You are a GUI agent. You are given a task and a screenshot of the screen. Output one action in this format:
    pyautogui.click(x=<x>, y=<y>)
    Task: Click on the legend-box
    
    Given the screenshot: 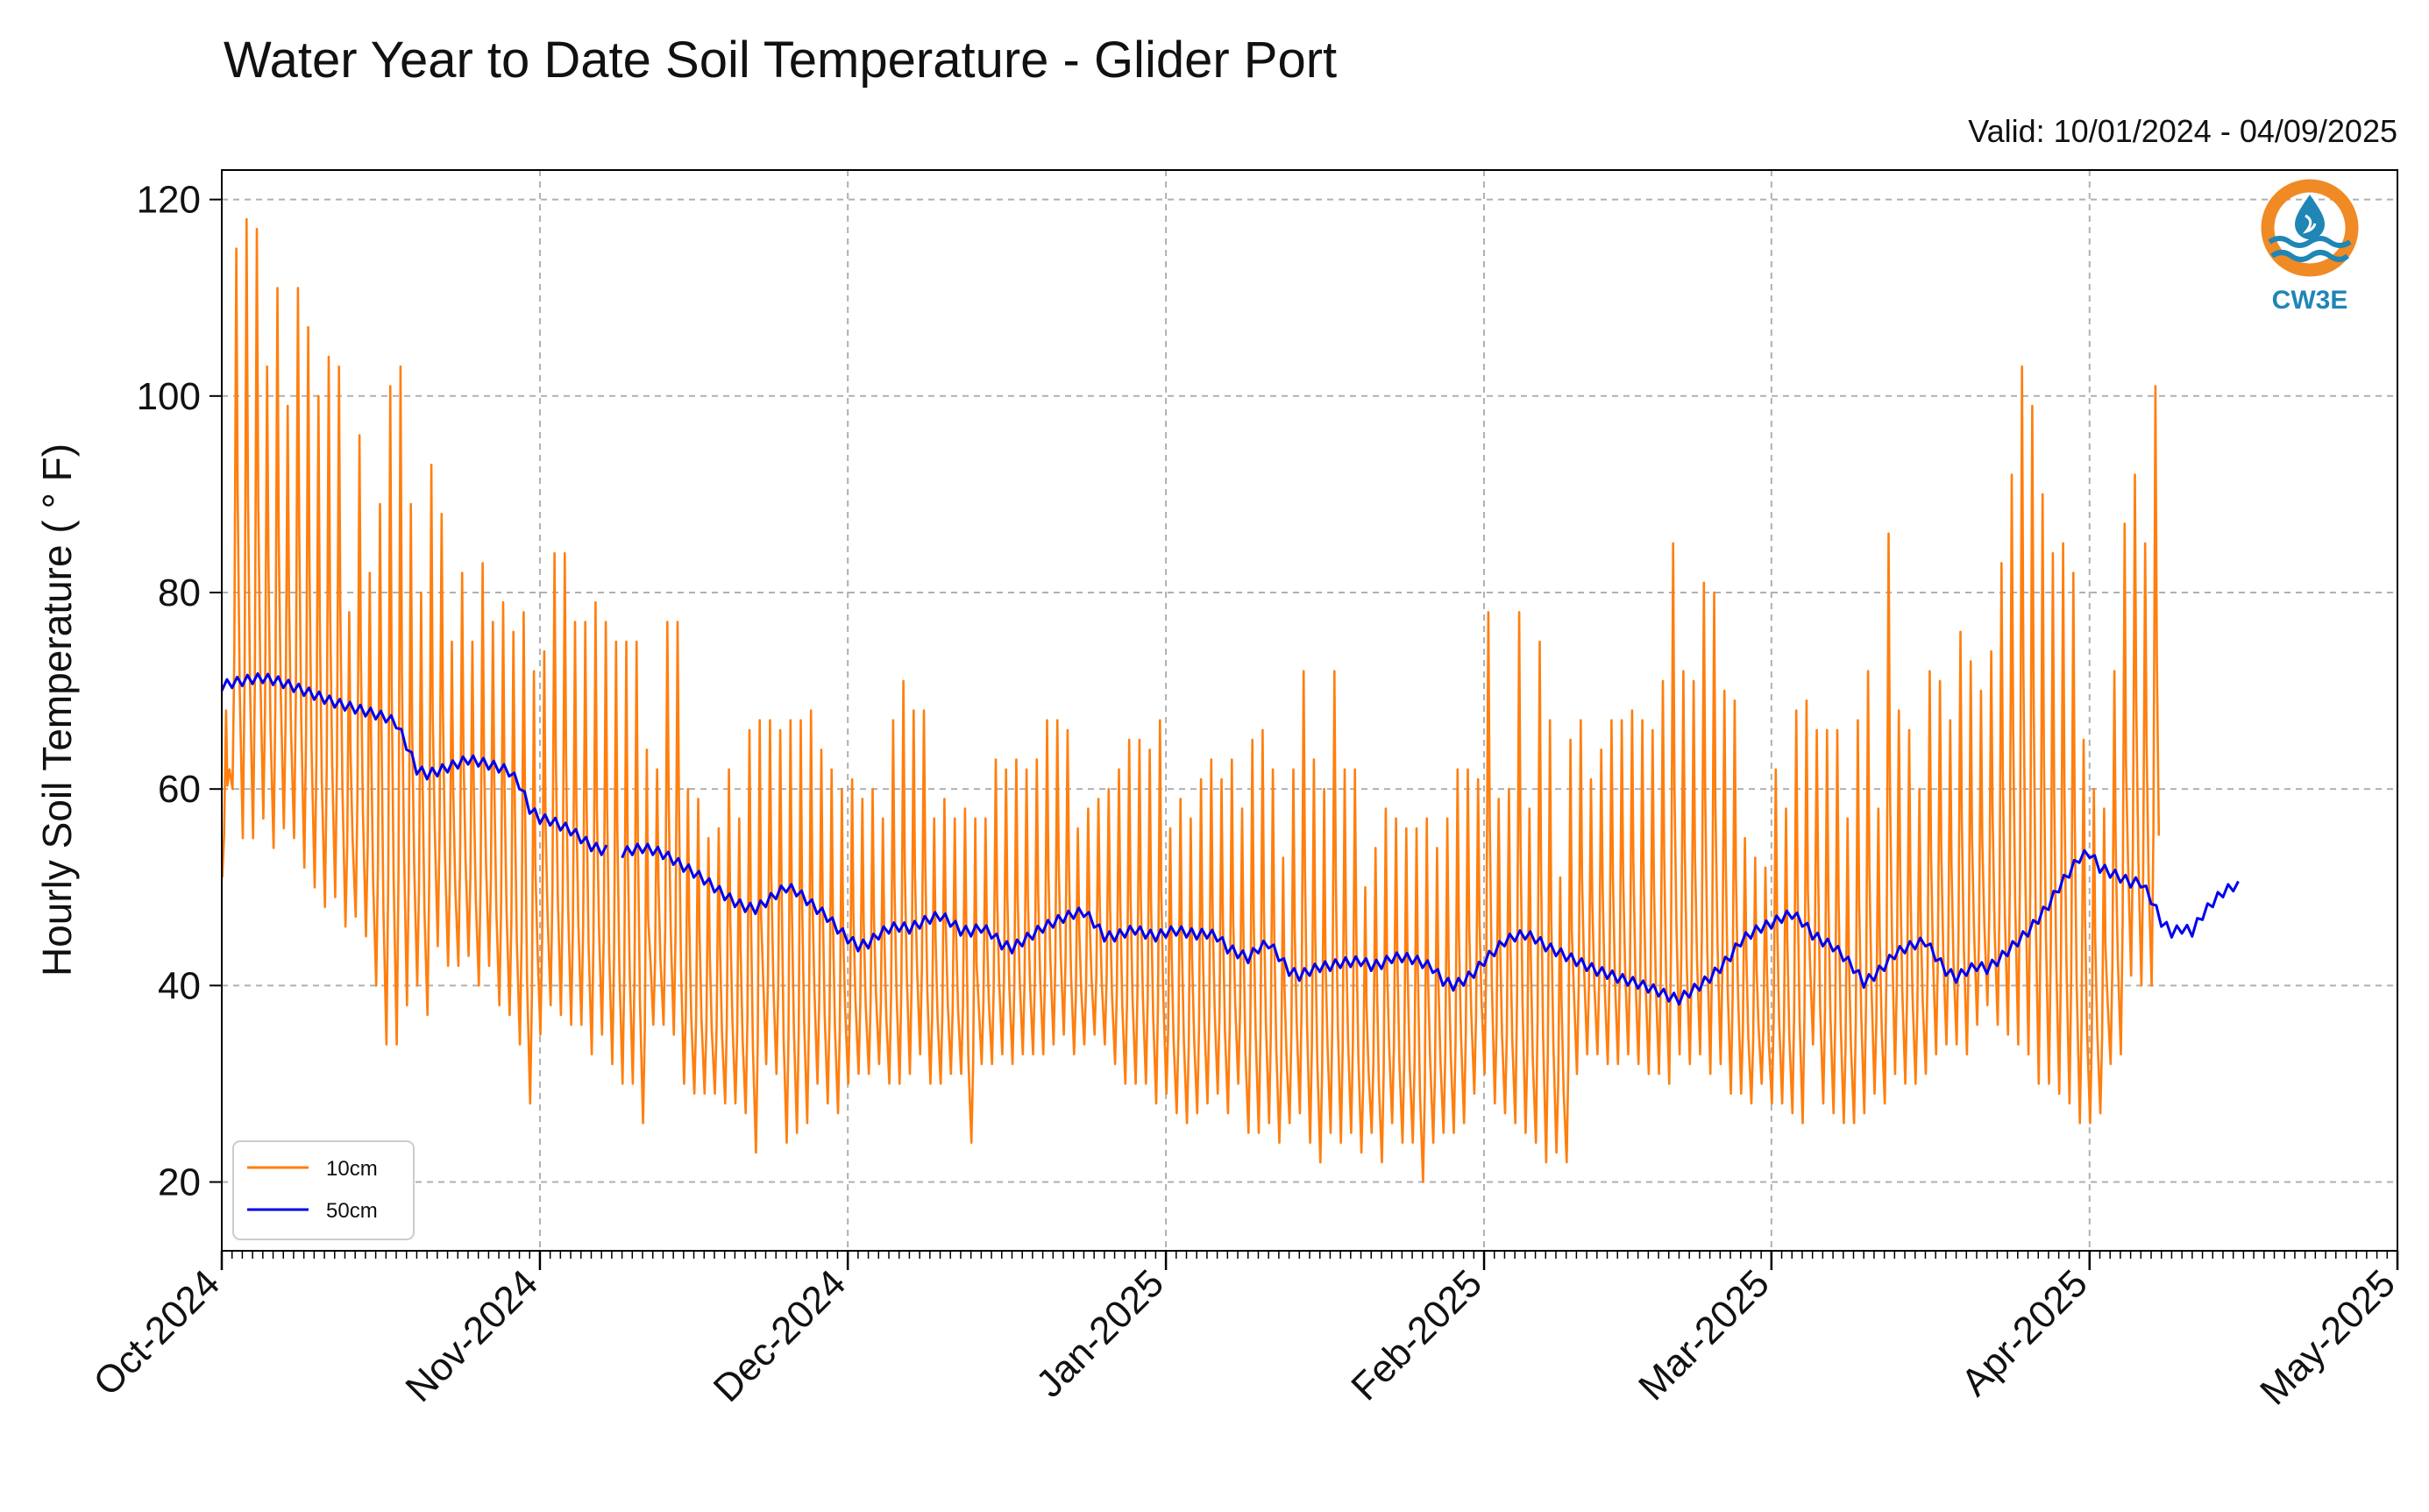 What is the action you would take?
    pyautogui.click(x=324, y=1190)
    